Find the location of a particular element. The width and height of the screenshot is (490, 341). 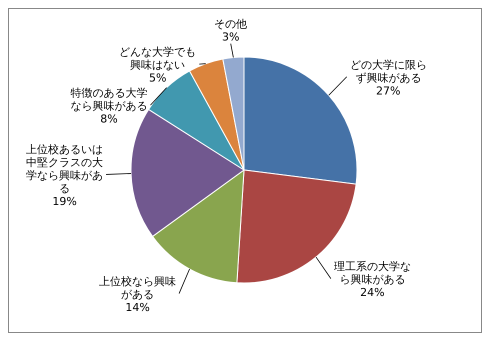

data-label: 8% is located at coordinates (109, 119).